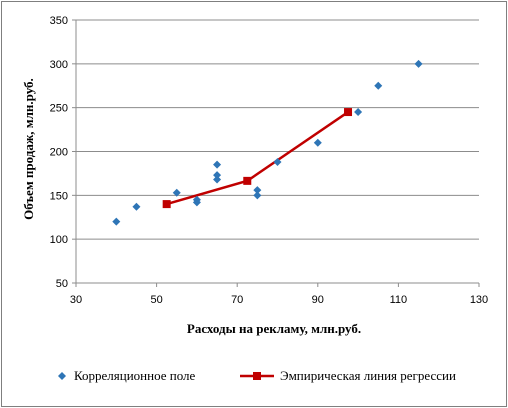 The image size is (508, 408). What do you see at coordinates (28, 149) in the screenshot?
I see `y-axis-title: Объем продаж, млн.руб.` at bounding box center [28, 149].